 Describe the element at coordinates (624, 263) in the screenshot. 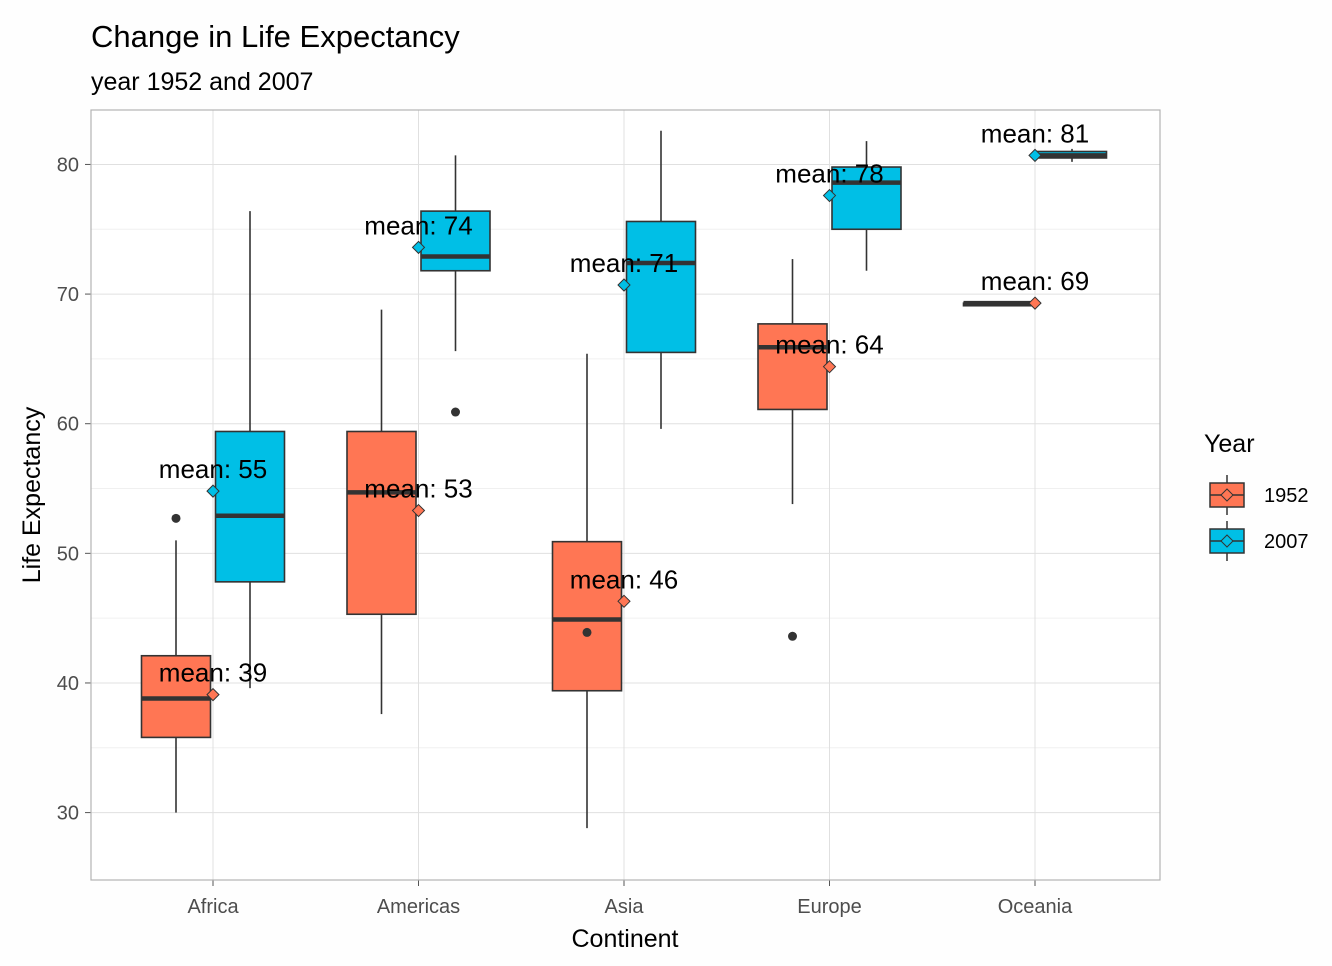

I see `mean-label: mean: 71` at that location.